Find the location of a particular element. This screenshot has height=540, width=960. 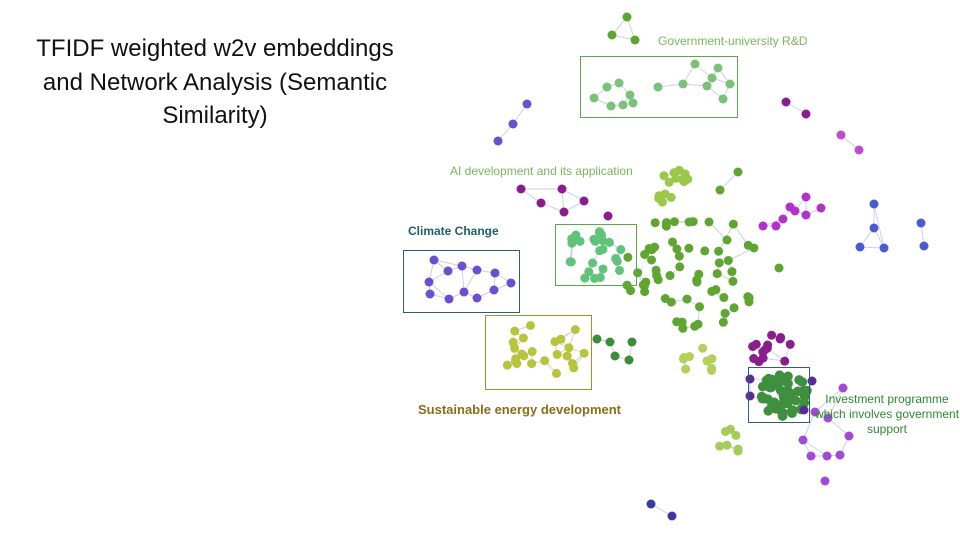

ai-label: AI development and its application is located at coordinates (541, 171).